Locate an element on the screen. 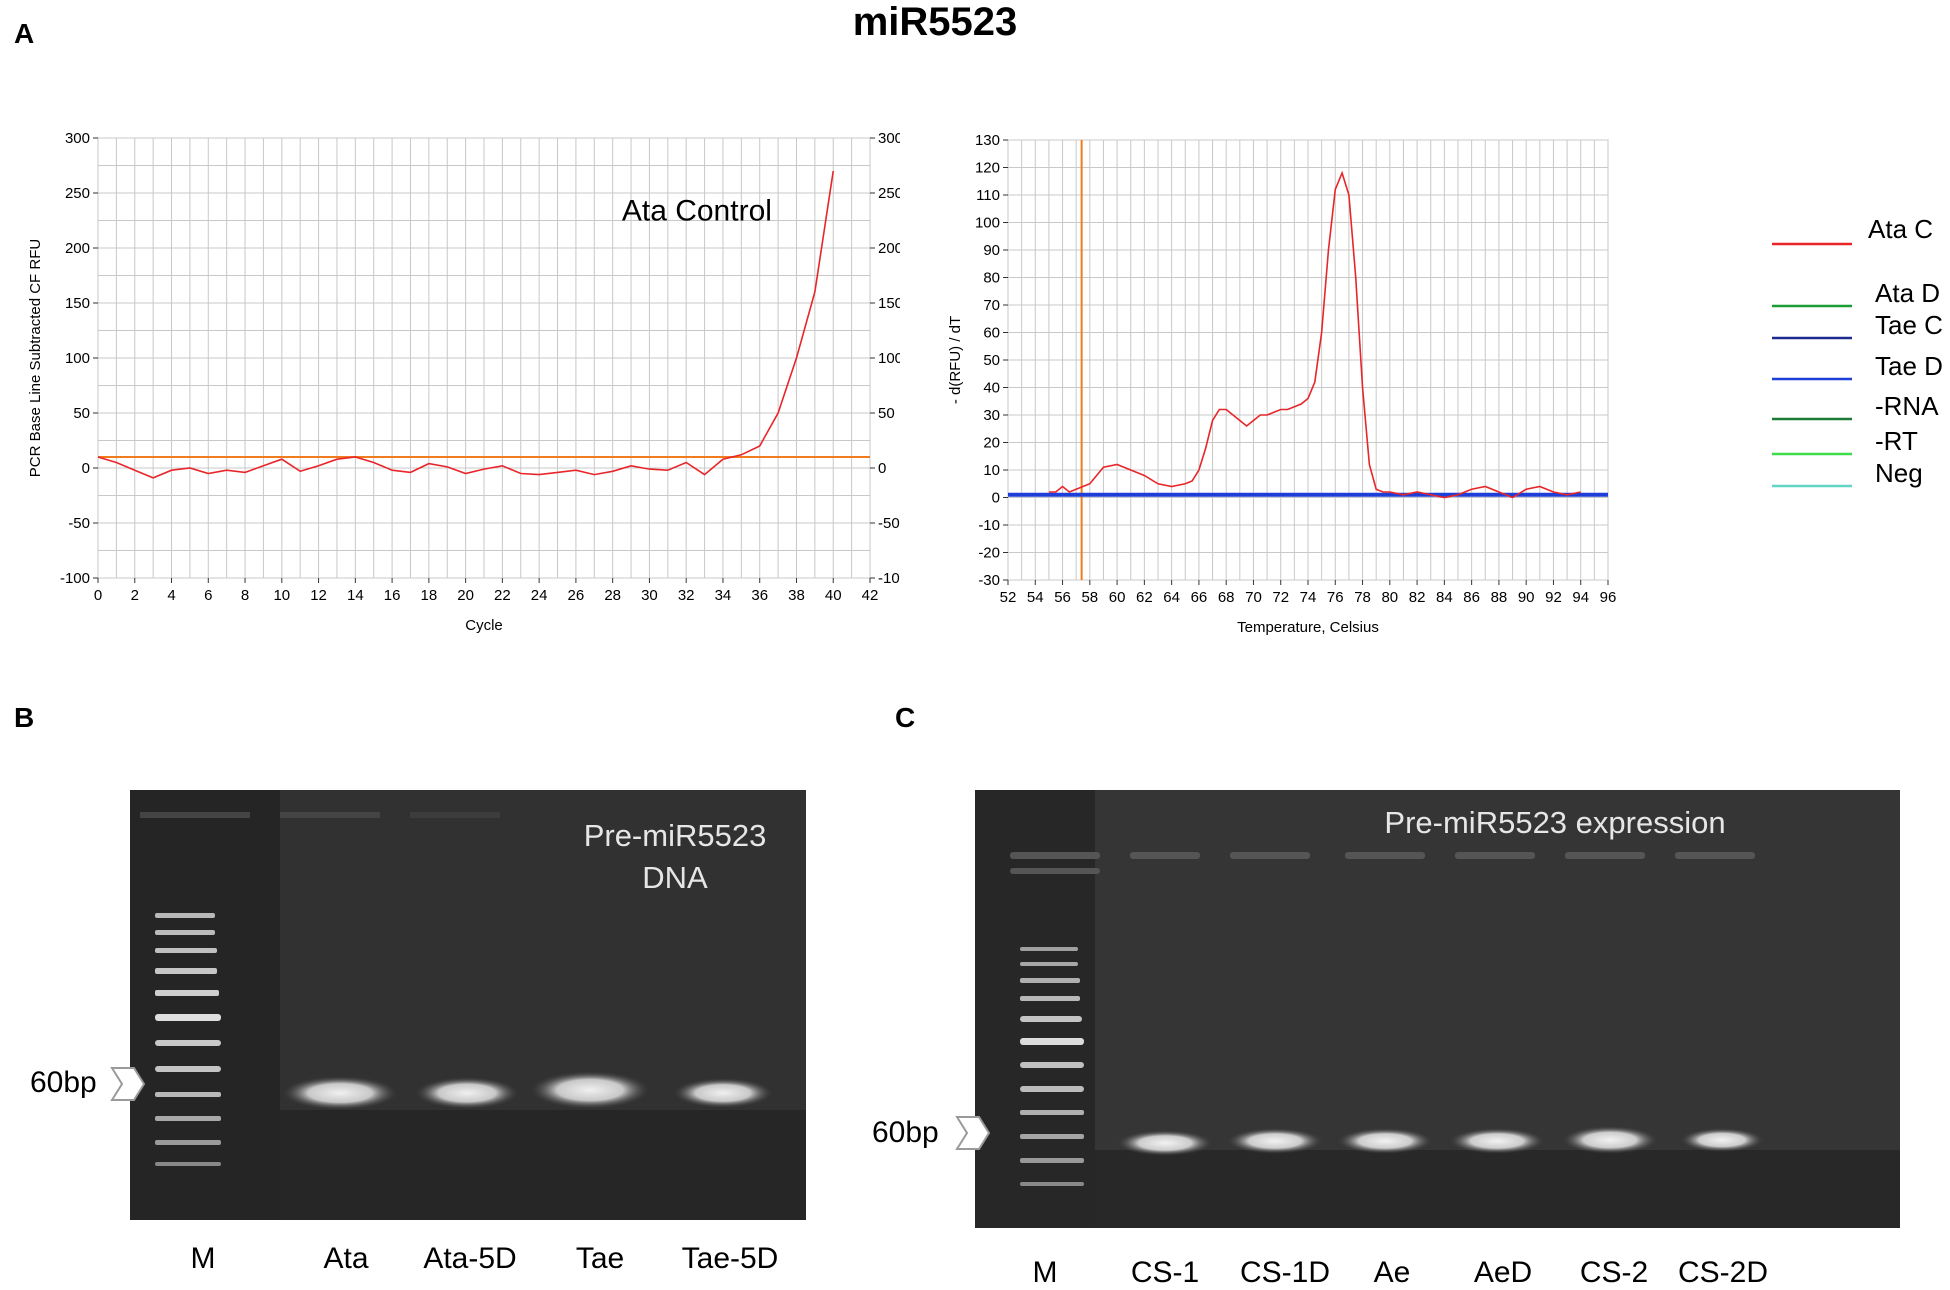  x-tick-label: 38 is located at coordinates (796, 595).